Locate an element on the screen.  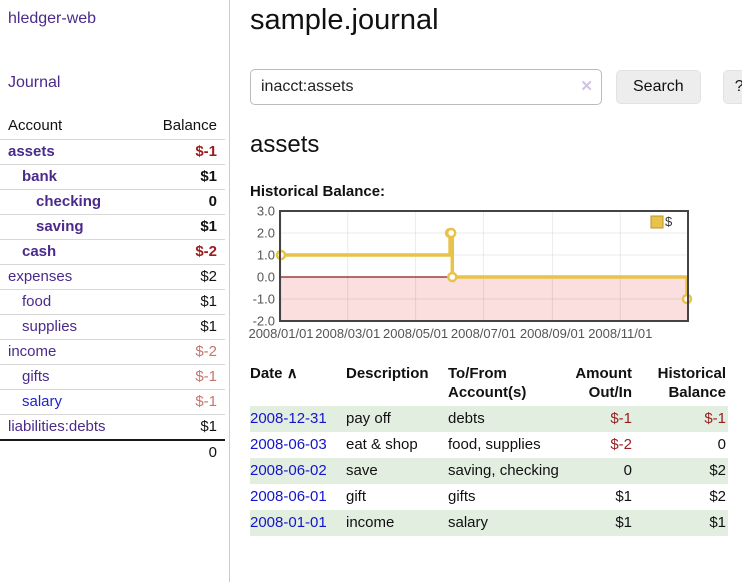
page-title: sample.journal is located at coordinates (344, 20).